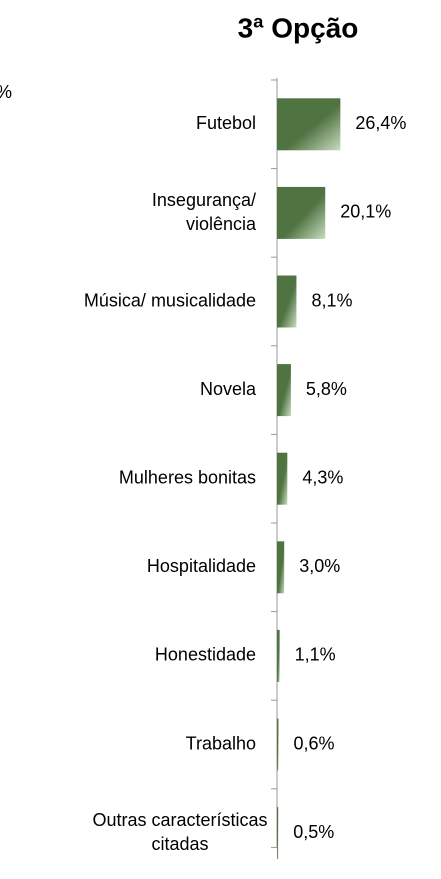 The height and width of the screenshot is (879, 441). I want to click on category-label: Novela, so click(228, 389).